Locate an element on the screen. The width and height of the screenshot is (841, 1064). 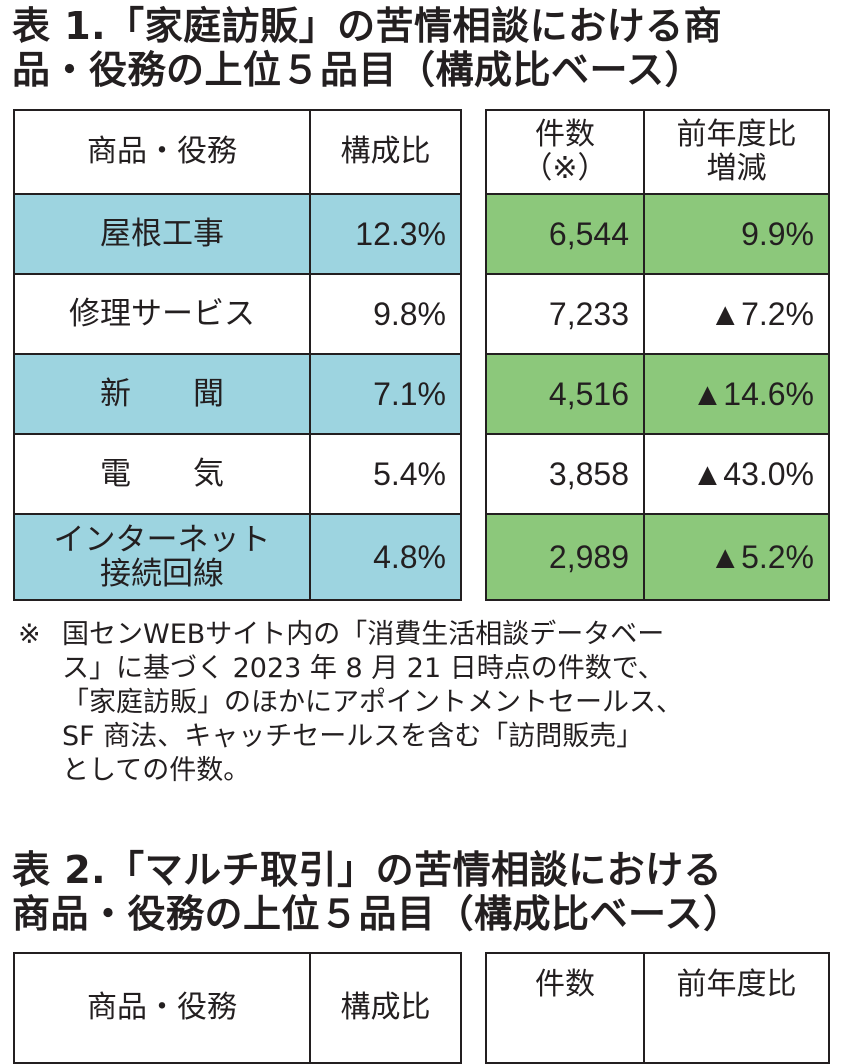
header-count-line: 件数 is located at coordinates (565, 134).